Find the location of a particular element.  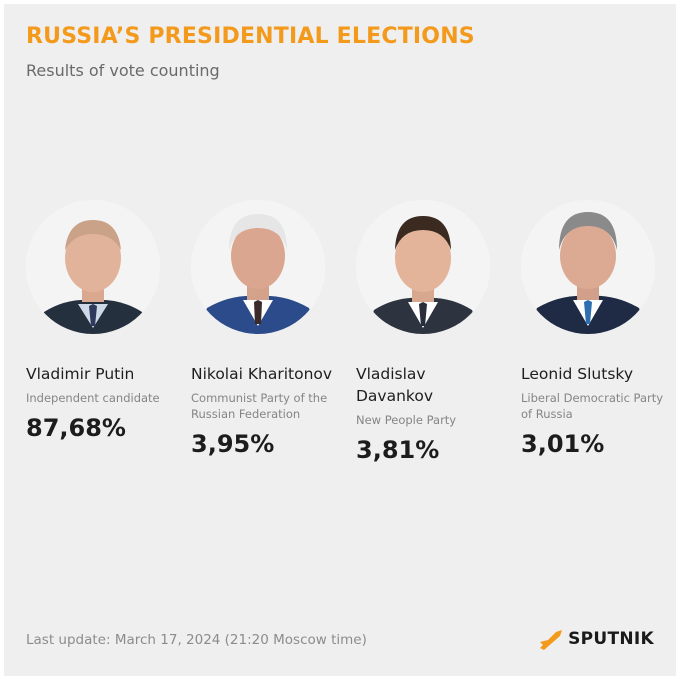

candidate-name: Nikolai Kharitonov is located at coordinates (262, 374).